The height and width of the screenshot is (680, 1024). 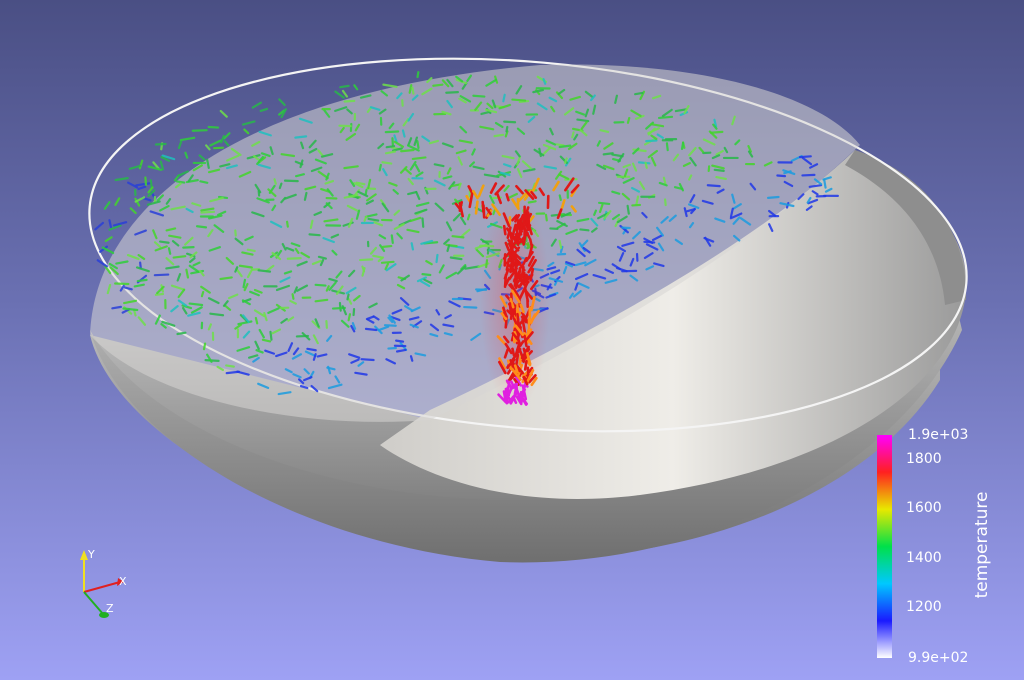 I want to click on hot-plume-glyphs, so click(x=517, y=291).